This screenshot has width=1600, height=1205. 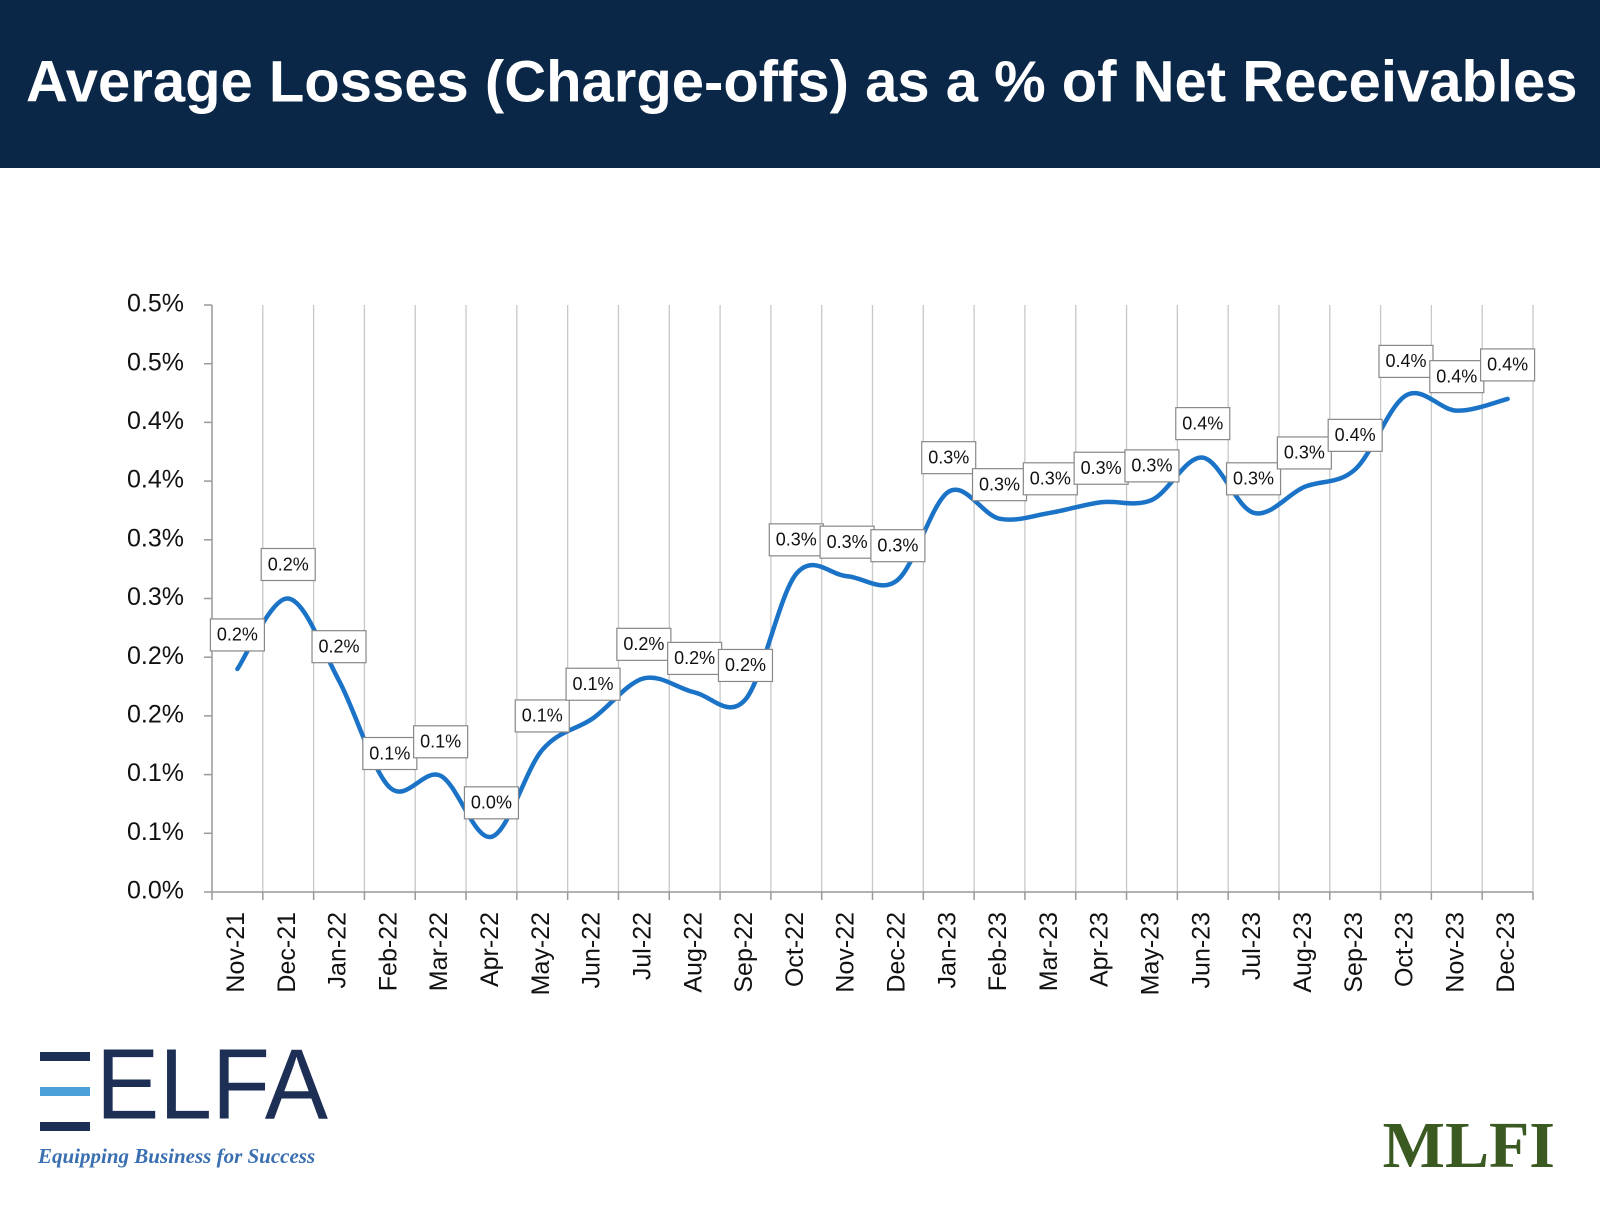 I want to click on x-tick-label: Sep-22, so click(x=744, y=952).